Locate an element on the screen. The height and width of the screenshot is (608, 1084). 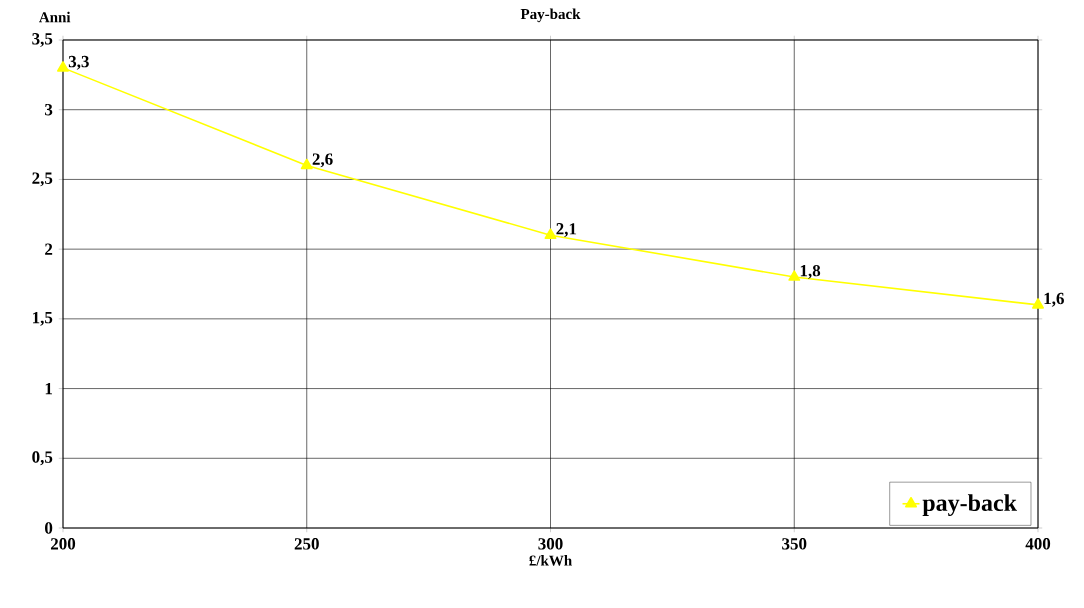
data-label: 1,8 is located at coordinates (810, 271).